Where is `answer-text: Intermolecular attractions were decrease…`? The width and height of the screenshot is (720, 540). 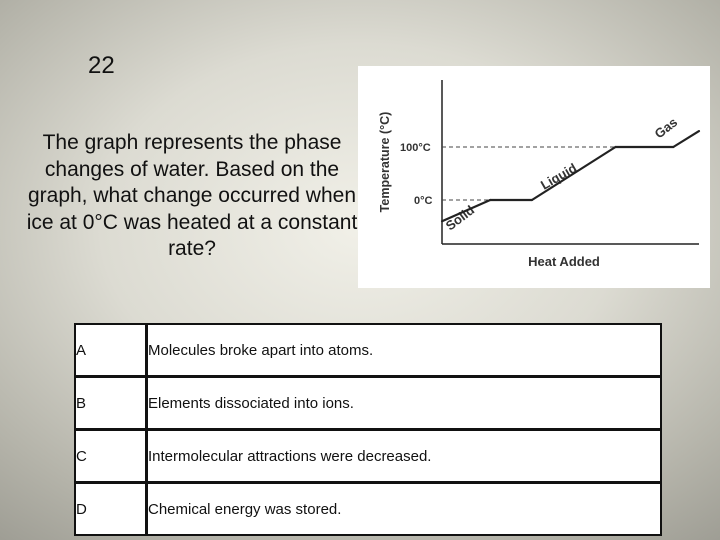 answer-text: Intermolecular attractions were decrease… is located at coordinates (404, 457).